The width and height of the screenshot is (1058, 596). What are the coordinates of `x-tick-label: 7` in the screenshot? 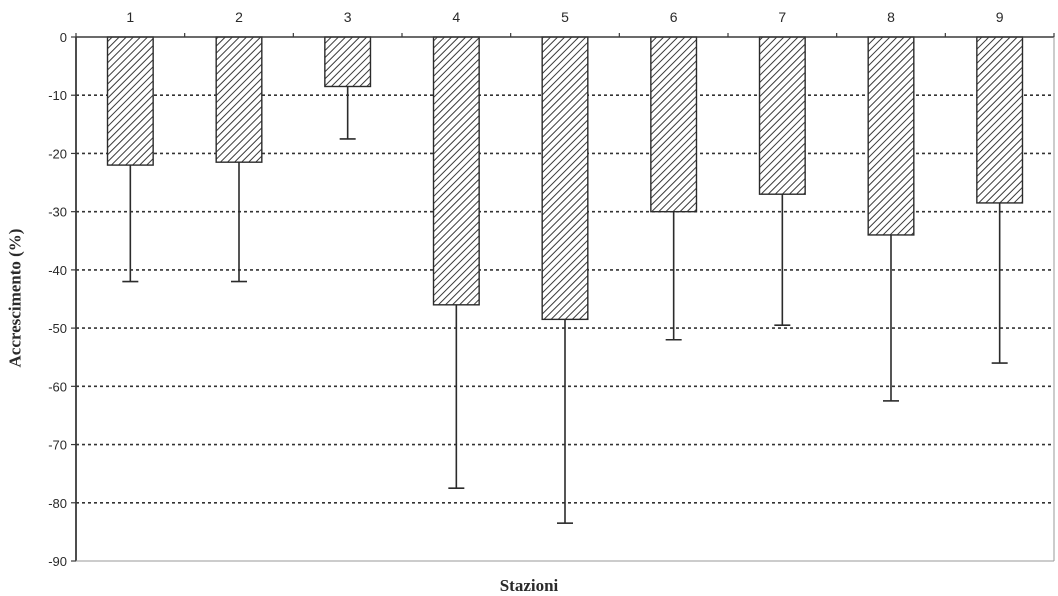 It's located at (782, 17).